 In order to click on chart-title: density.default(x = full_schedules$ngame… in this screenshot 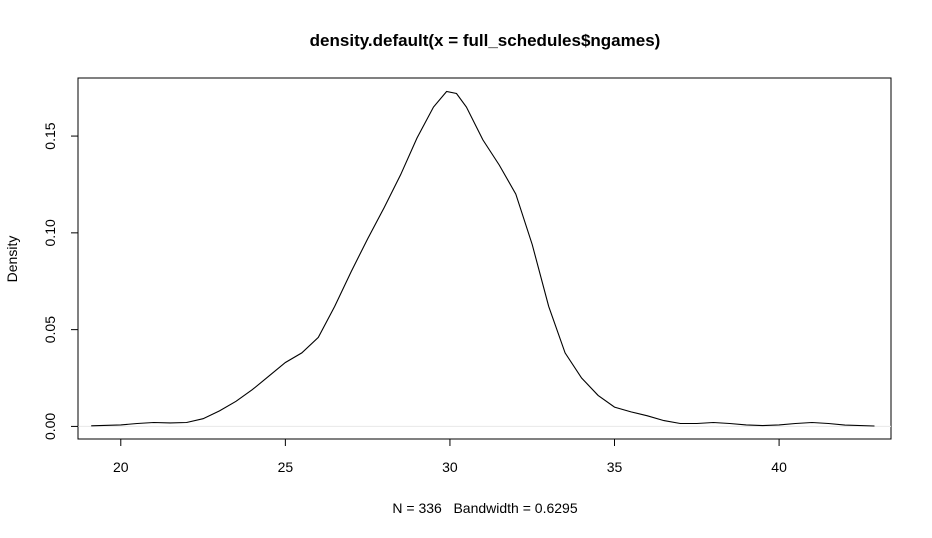, I will do `click(485, 40)`.